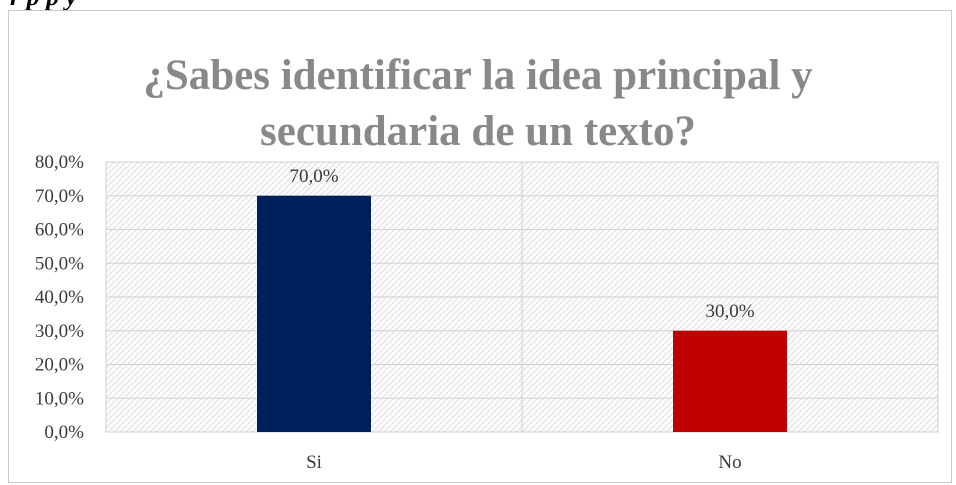 The width and height of the screenshot is (956, 485). What do you see at coordinates (59, 398) in the screenshot?
I see `y-tick-label: 10,0%` at bounding box center [59, 398].